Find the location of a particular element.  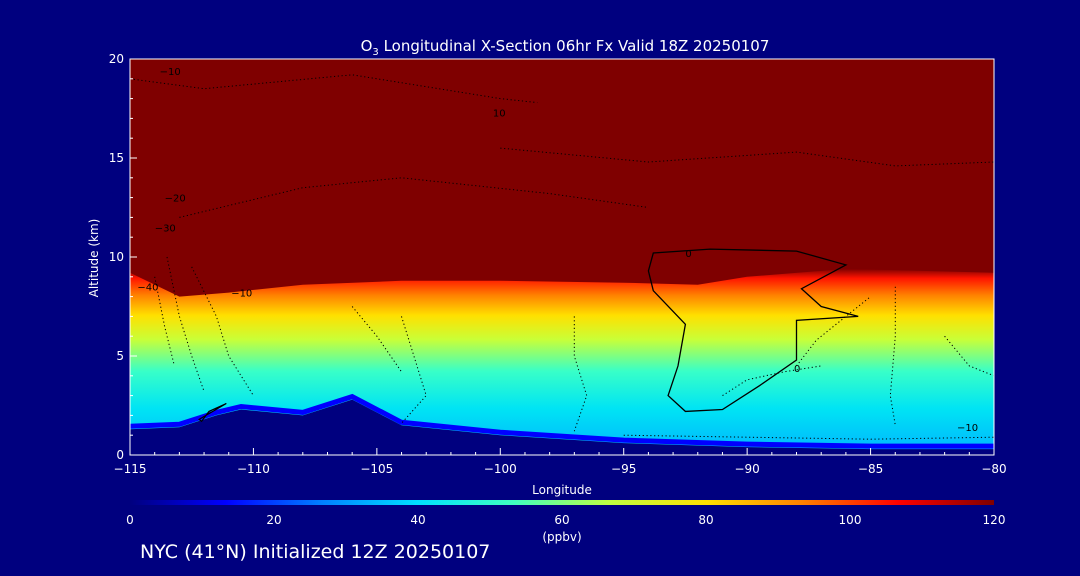

colorbar-tick-label: 0 is located at coordinates (130, 520).